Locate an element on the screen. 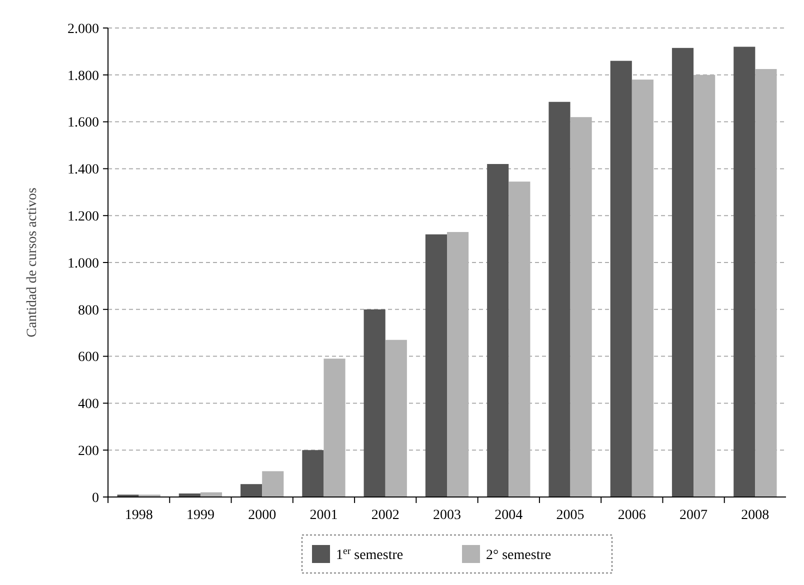 The image size is (804, 585). x-tick-label: 2002 is located at coordinates (385, 515).